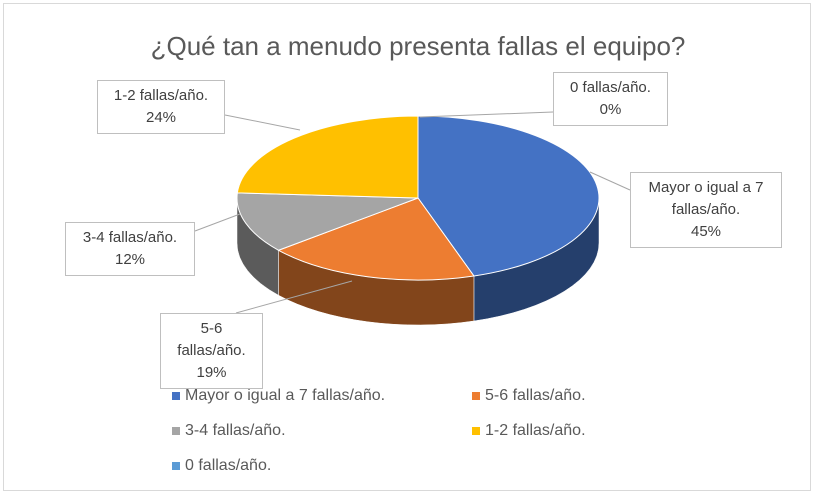  Describe the element at coordinates (235, 430) in the screenshot. I see `legend-label: 3-4 fallas/año.` at that location.